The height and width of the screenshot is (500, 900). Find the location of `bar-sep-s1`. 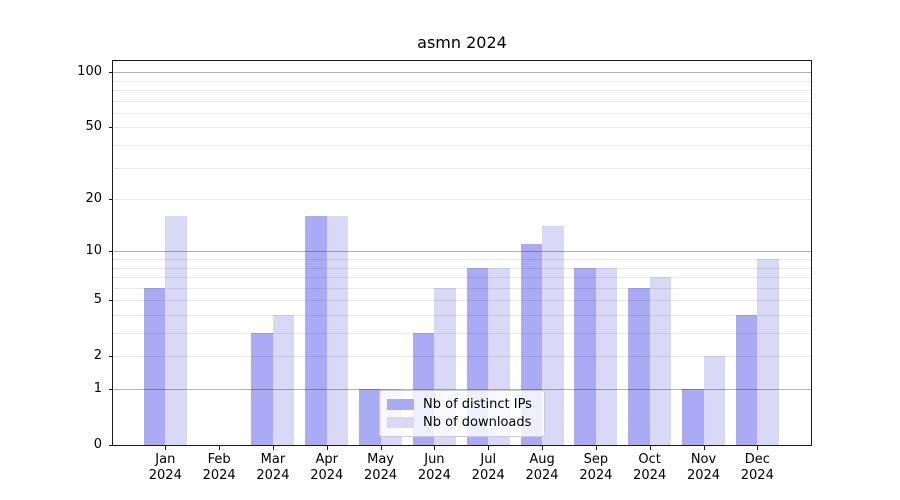

bar-sep-s1 is located at coordinates (606, 356).